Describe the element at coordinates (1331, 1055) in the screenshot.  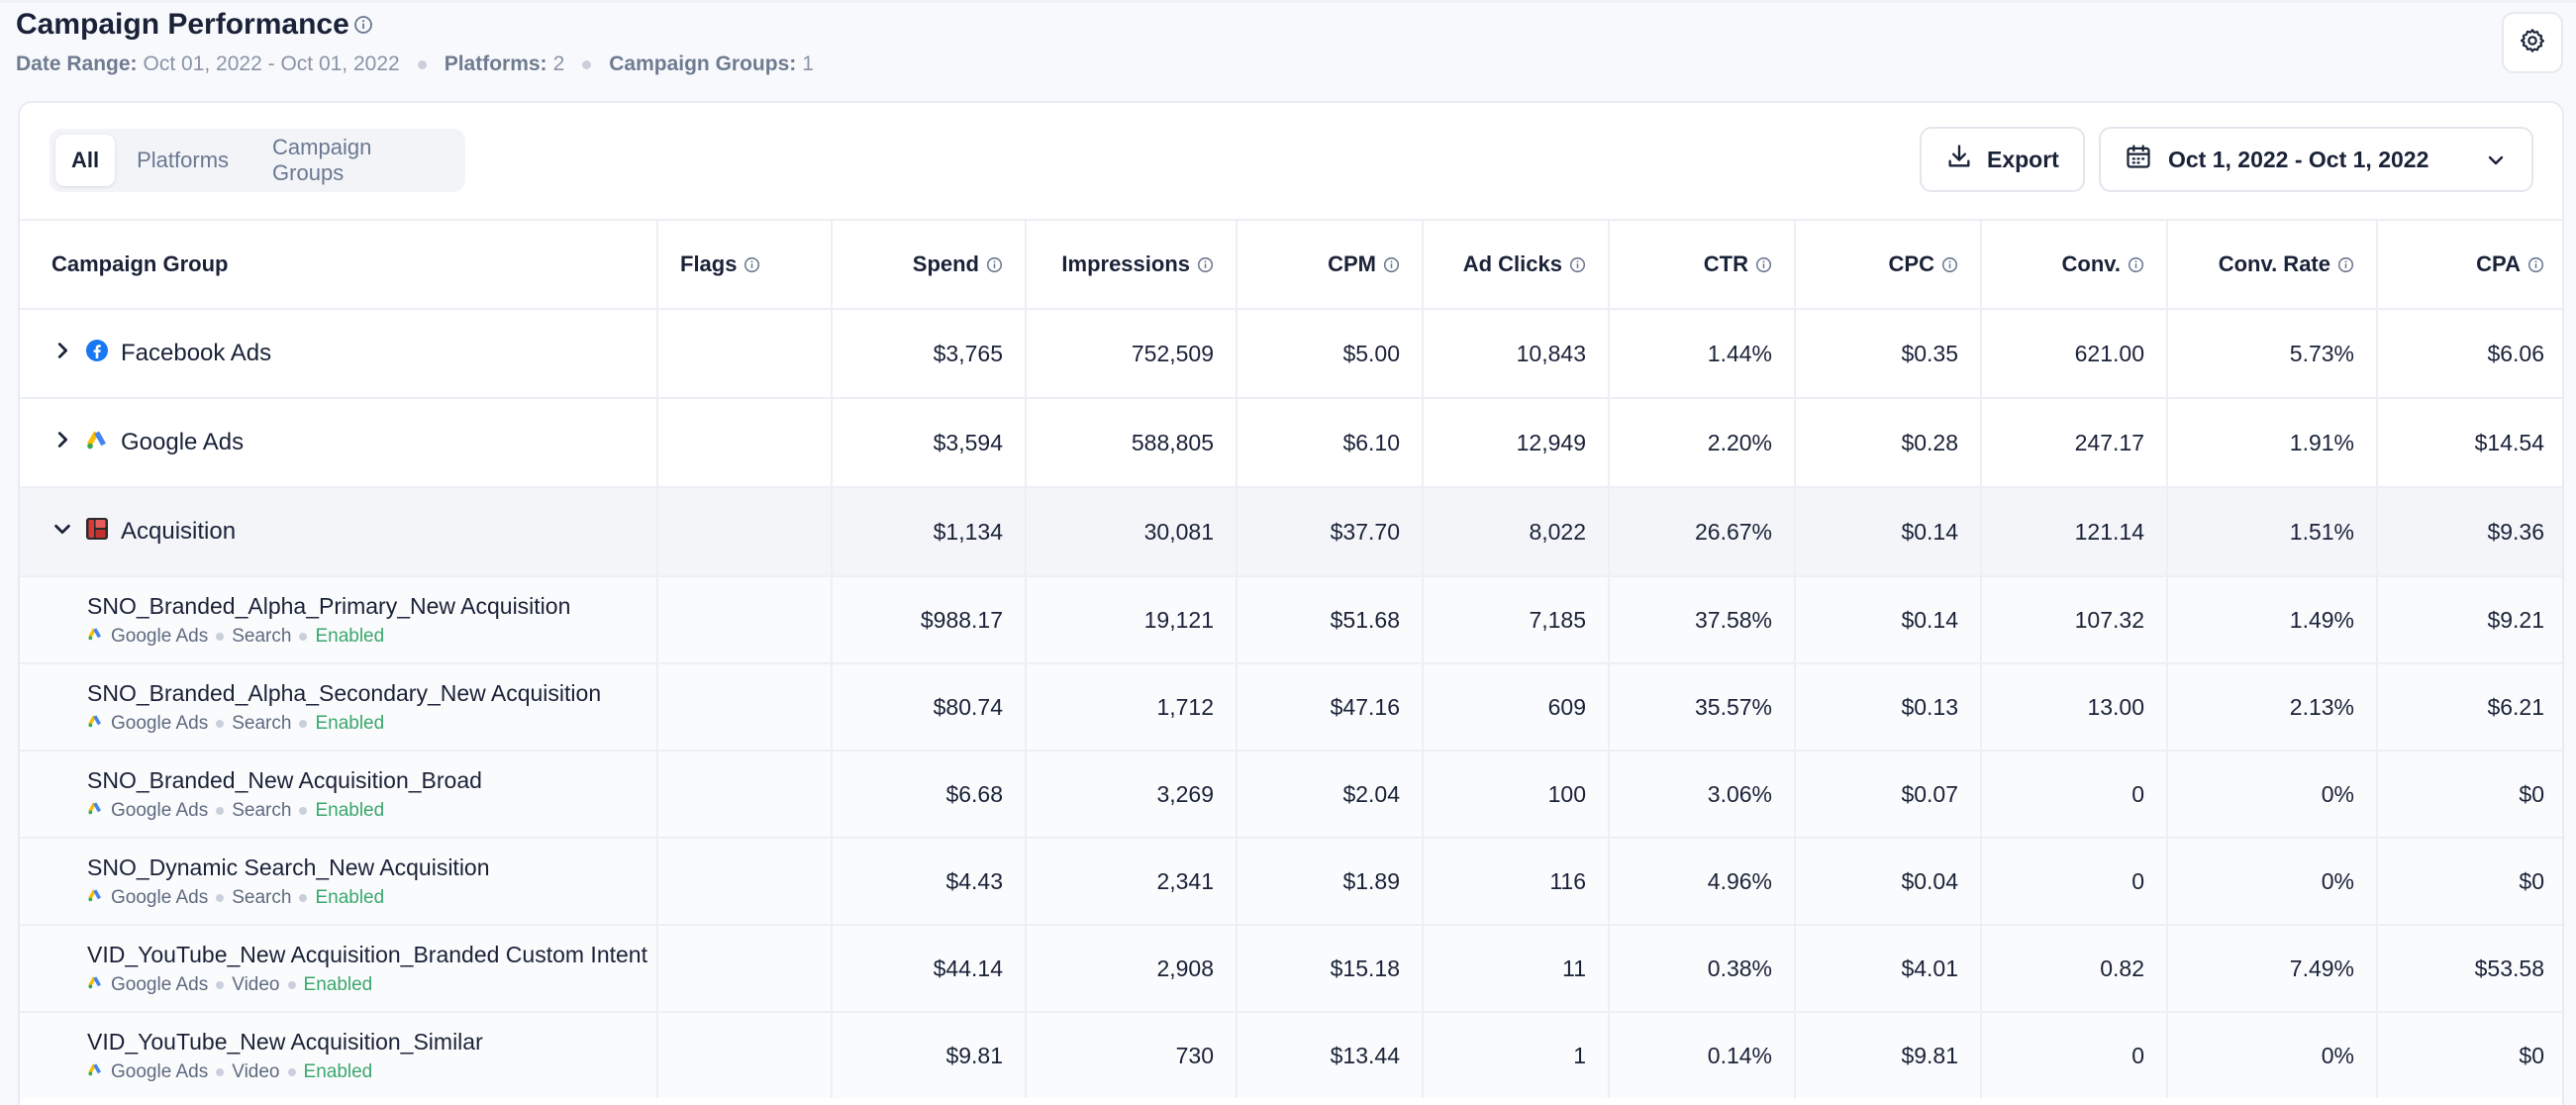
I see `cpm-cell: $13.44` at that location.